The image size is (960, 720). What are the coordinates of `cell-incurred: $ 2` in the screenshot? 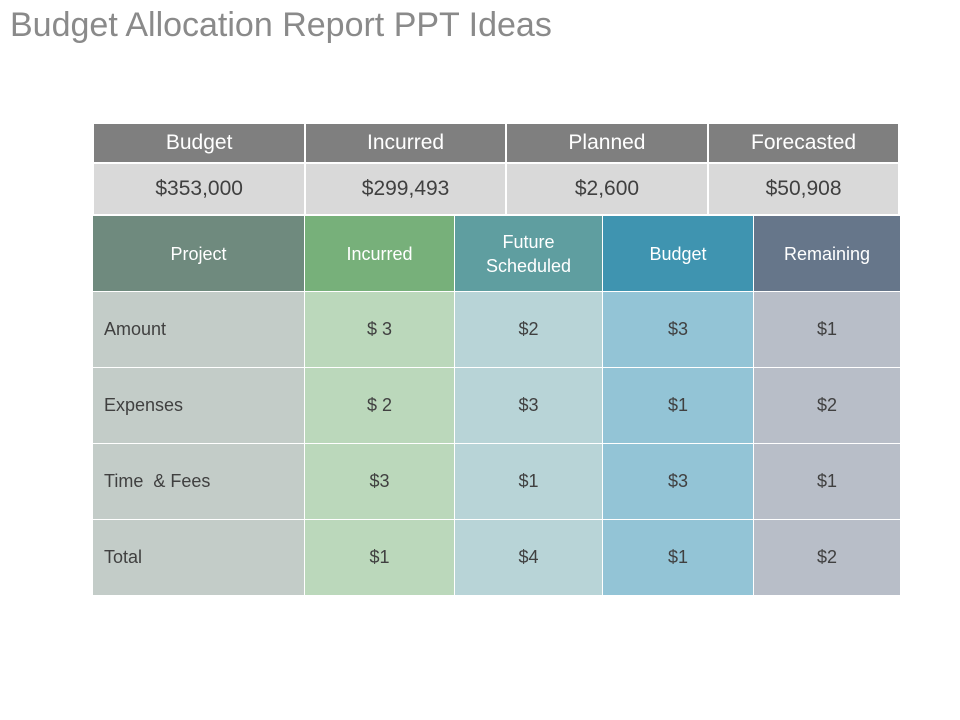 It's located at (379, 405).